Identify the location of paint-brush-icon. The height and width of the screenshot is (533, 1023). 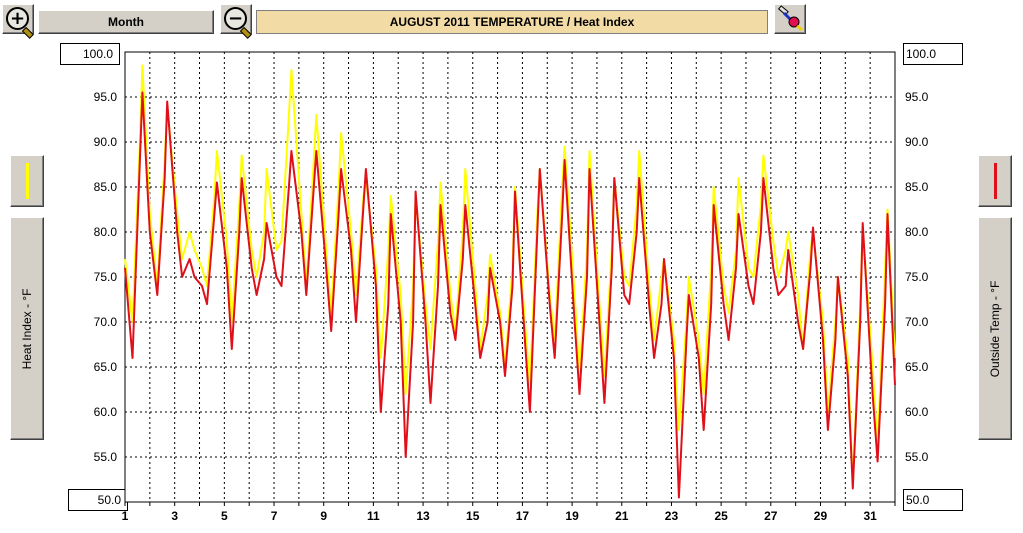
(790, 18).